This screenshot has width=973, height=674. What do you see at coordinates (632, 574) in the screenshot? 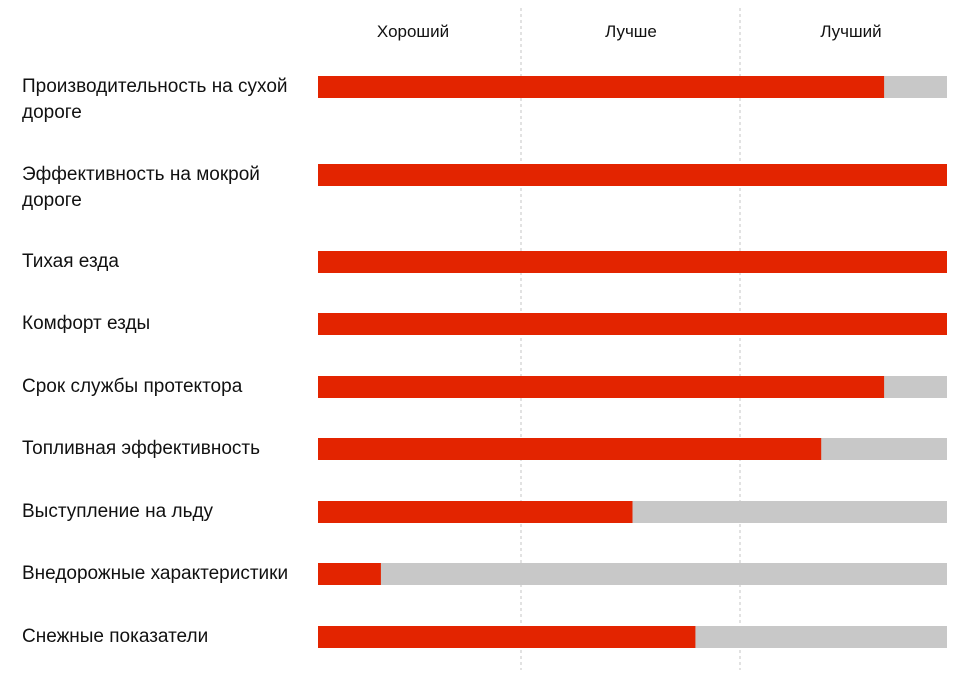
I see `bar-track` at bounding box center [632, 574].